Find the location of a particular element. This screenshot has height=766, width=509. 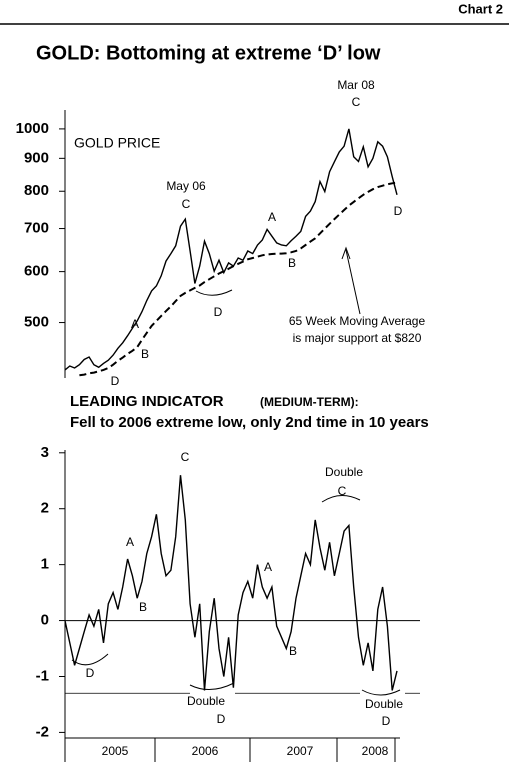

y-tick-label: 0 is located at coordinates (45, 620).